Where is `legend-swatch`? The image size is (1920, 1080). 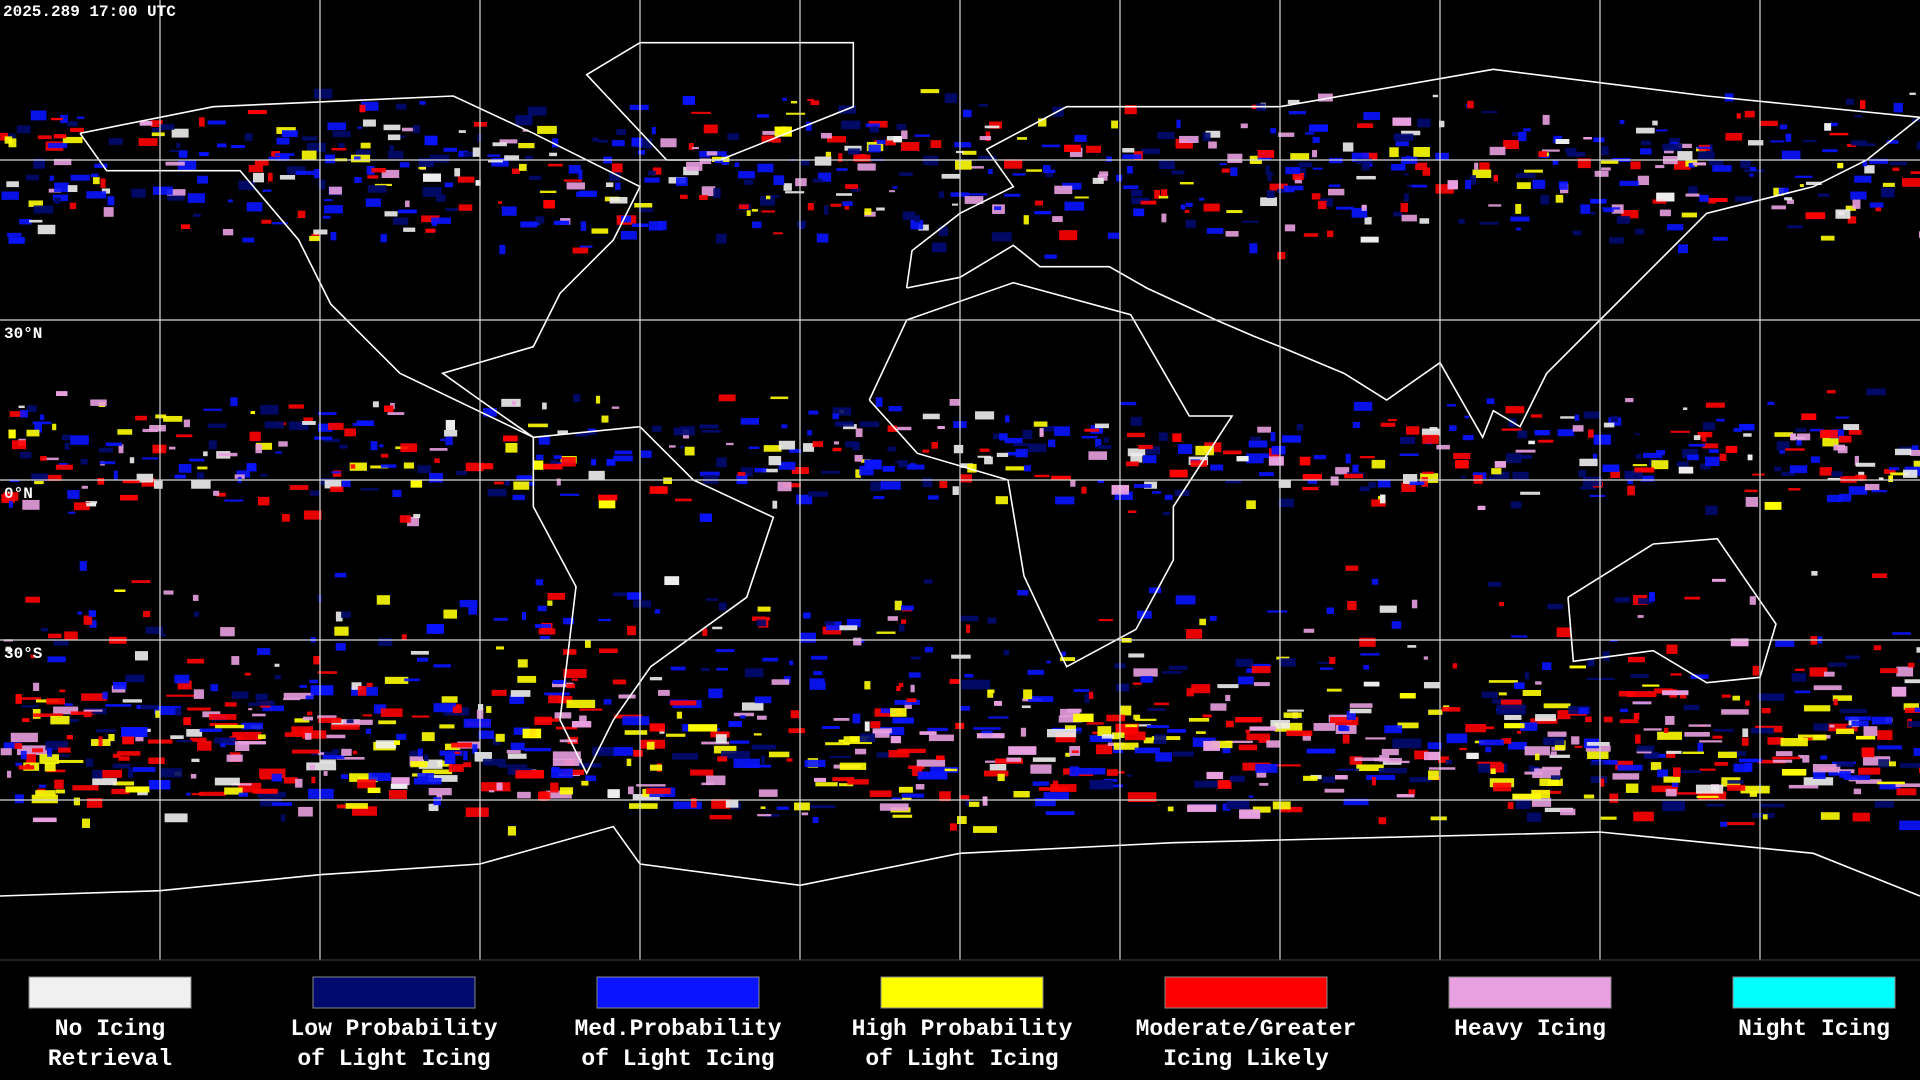 legend-swatch is located at coordinates (1530, 992).